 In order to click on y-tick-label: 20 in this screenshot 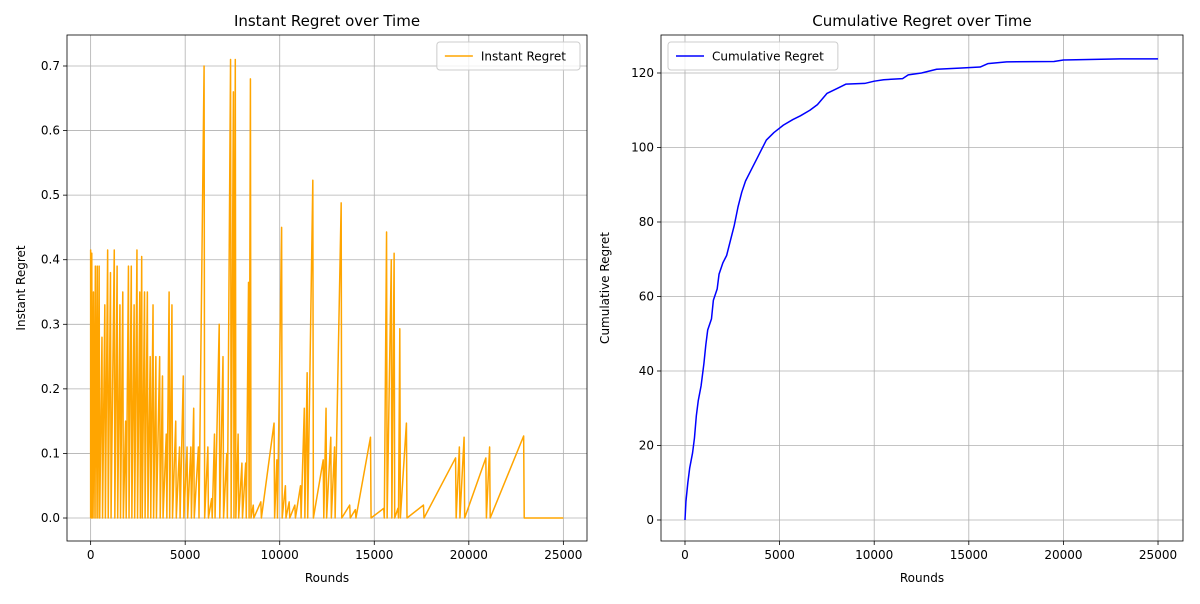, I will do `click(646, 445)`.